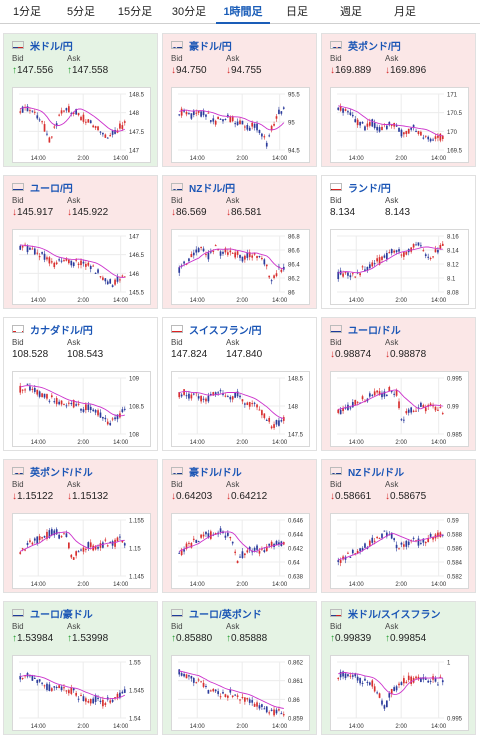 The height and width of the screenshot is (735, 480). I want to click on y-tick-label: 0.64, so click(294, 564).